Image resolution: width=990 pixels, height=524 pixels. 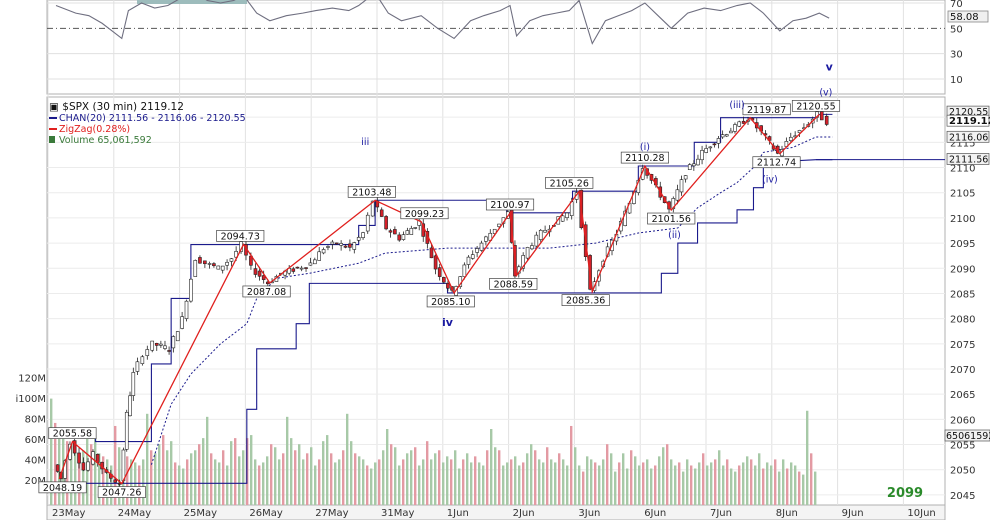 What do you see at coordinates (442, 22) in the screenshot?
I see `rsi-line` at bounding box center [442, 22].